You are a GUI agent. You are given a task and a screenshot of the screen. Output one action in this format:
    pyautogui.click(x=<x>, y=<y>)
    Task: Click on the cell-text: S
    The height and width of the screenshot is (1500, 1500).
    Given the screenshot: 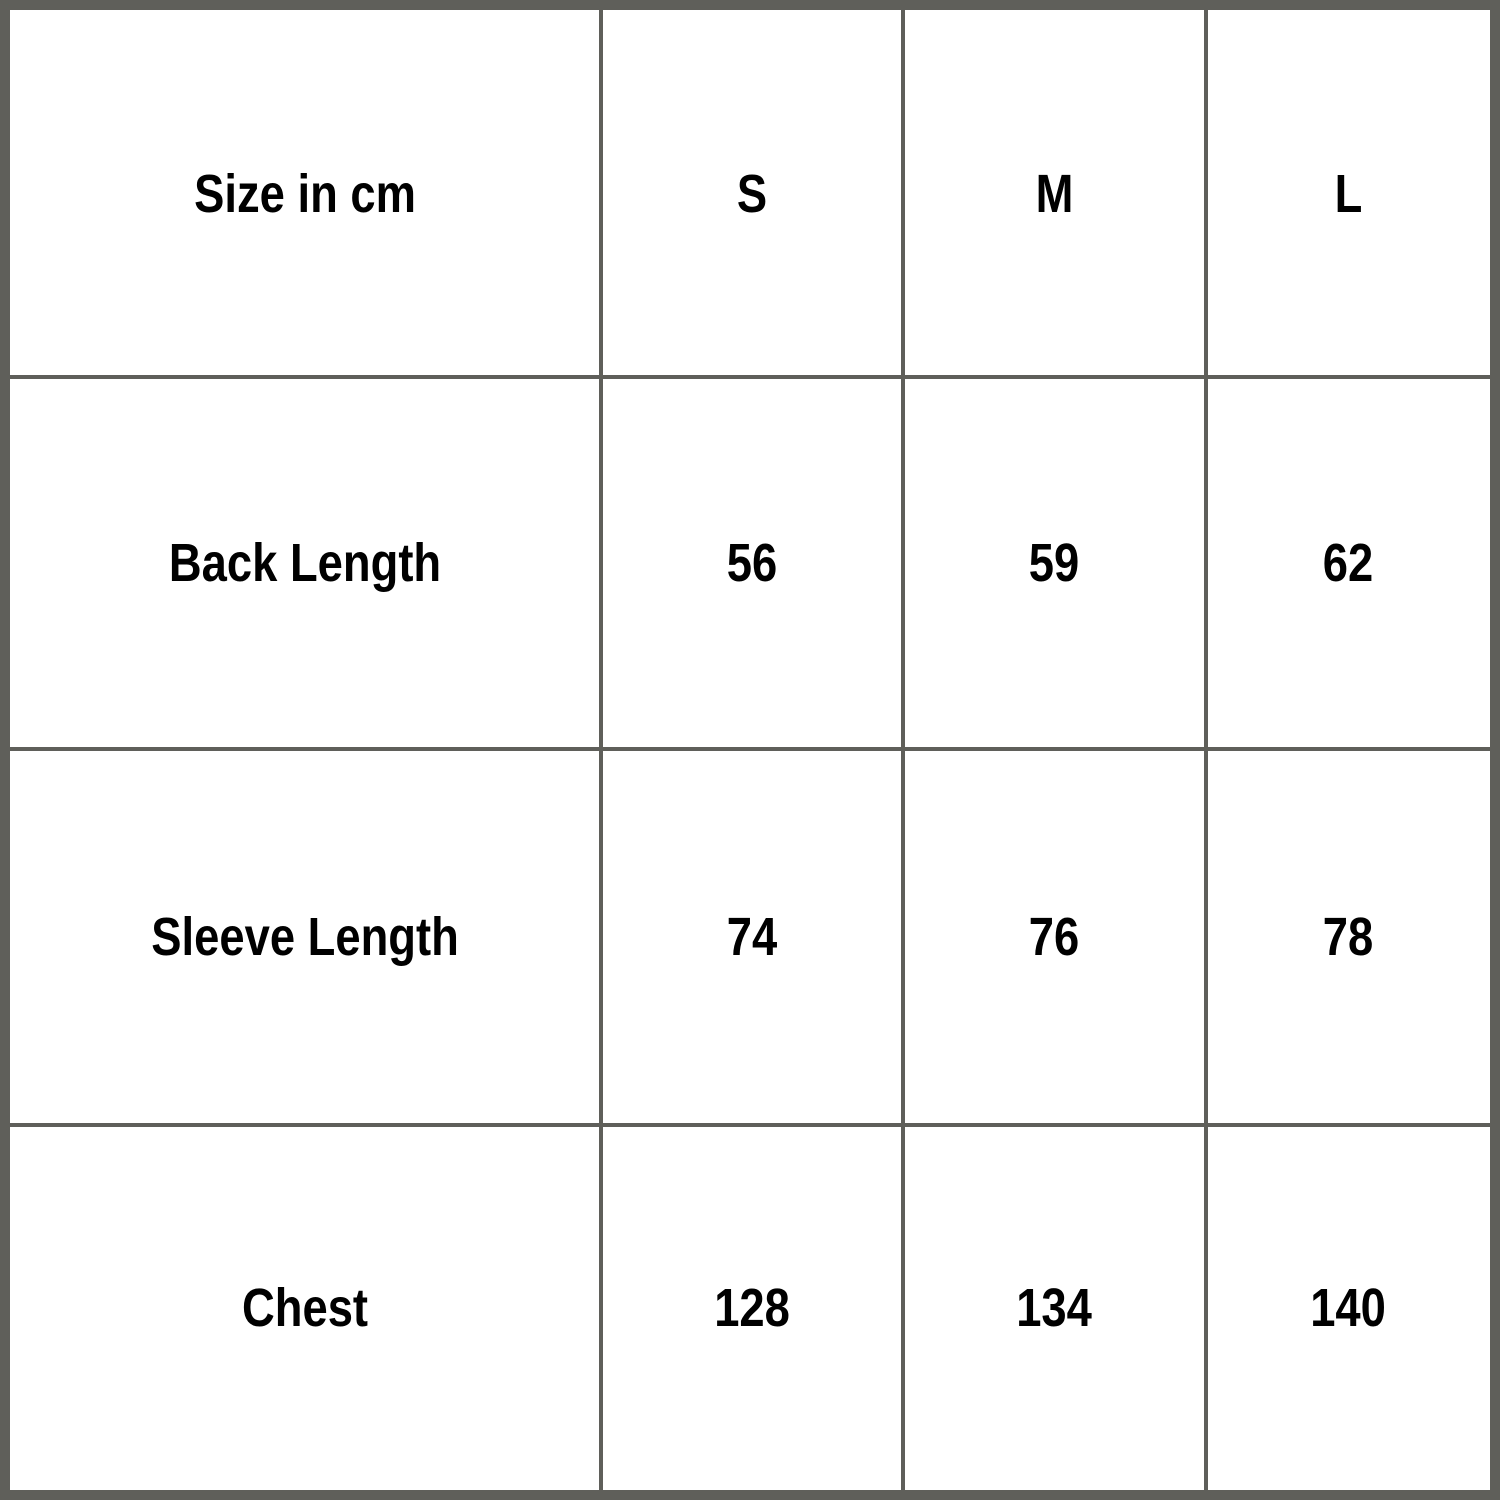 What is the action you would take?
    pyautogui.click(x=752, y=193)
    